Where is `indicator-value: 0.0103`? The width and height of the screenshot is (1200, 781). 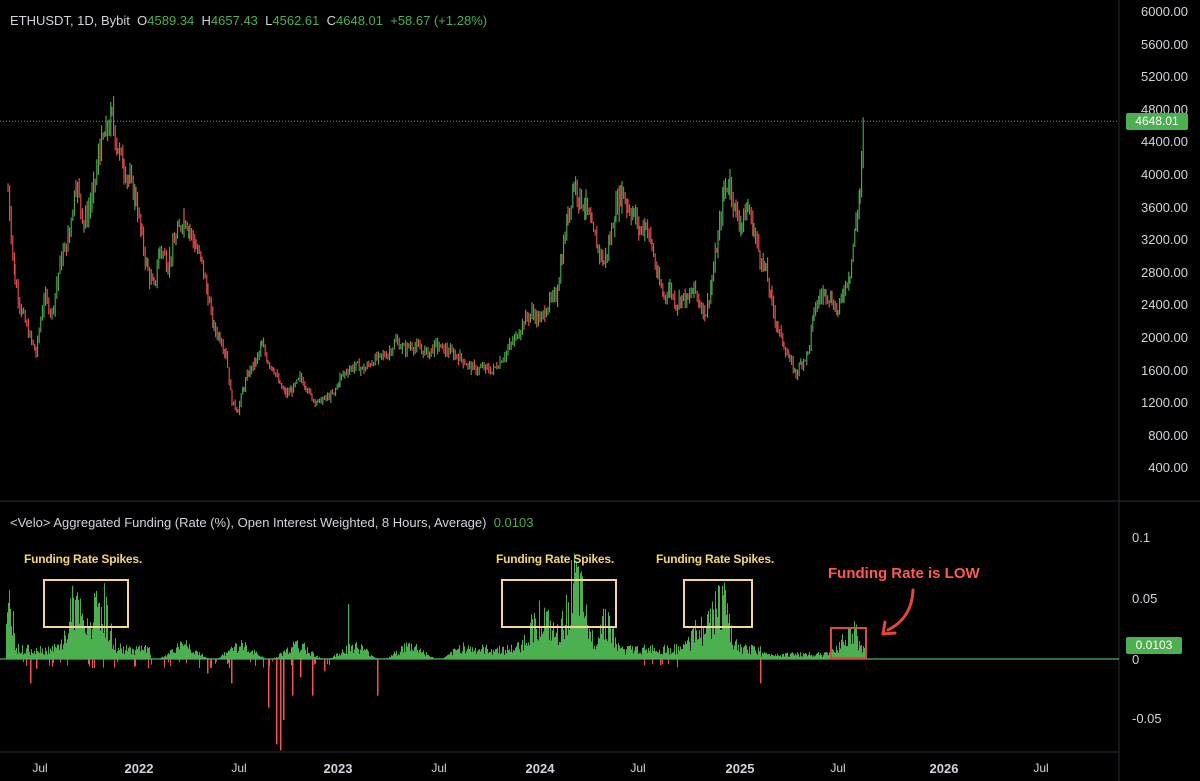 indicator-value: 0.0103 is located at coordinates (513, 522).